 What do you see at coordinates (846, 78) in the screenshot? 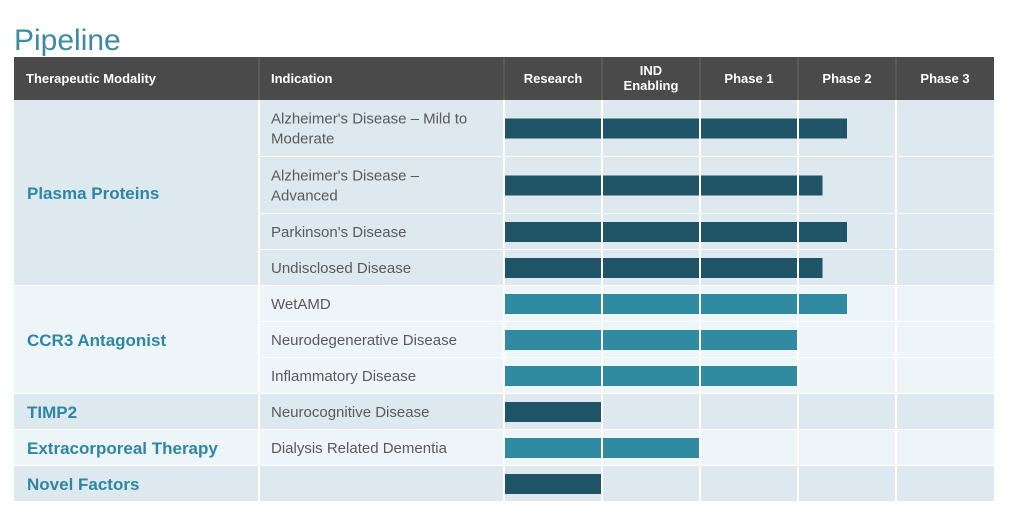
I see `column-header-phase-2: Phase 2` at bounding box center [846, 78].